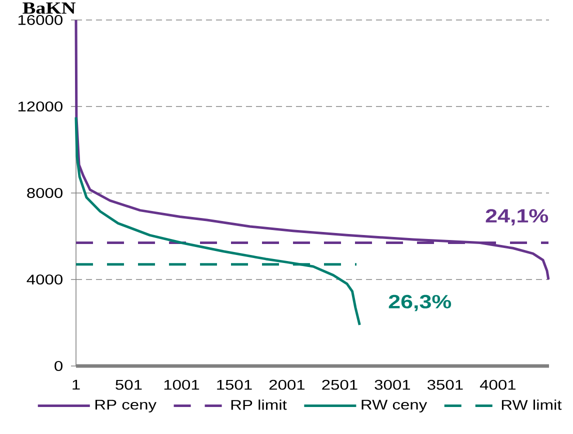 This screenshot has height=434, width=573. Describe the element at coordinates (532, 405) in the screenshot. I see `legend-label: RW limit` at that location.